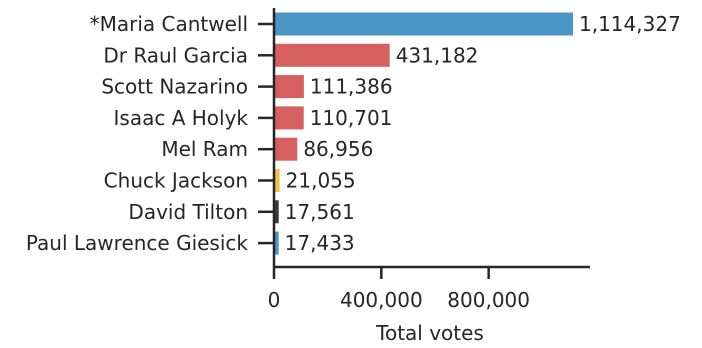 The image size is (702, 348). What do you see at coordinates (181, 118) in the screenshot?
I see `category-label-3: Isaac A Holyk` at bounding box center [181, 118].